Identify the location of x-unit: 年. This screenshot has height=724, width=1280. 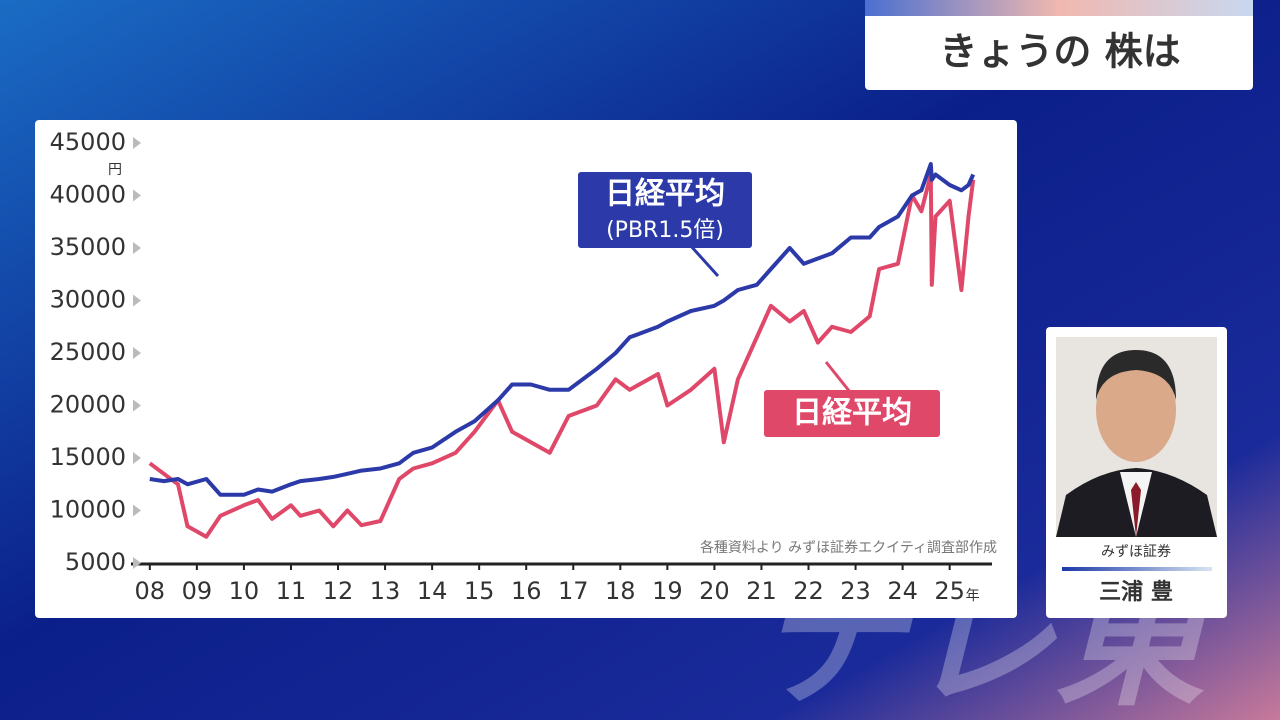
(973, 596).